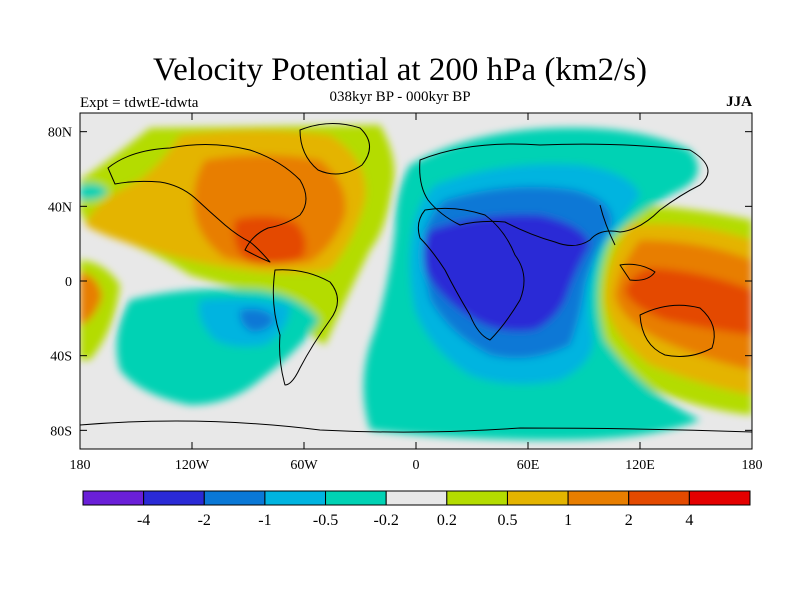  Describe the element at coordinates (640, 465) in the screenshot. I see `x-tick-label: 120E` at that location.